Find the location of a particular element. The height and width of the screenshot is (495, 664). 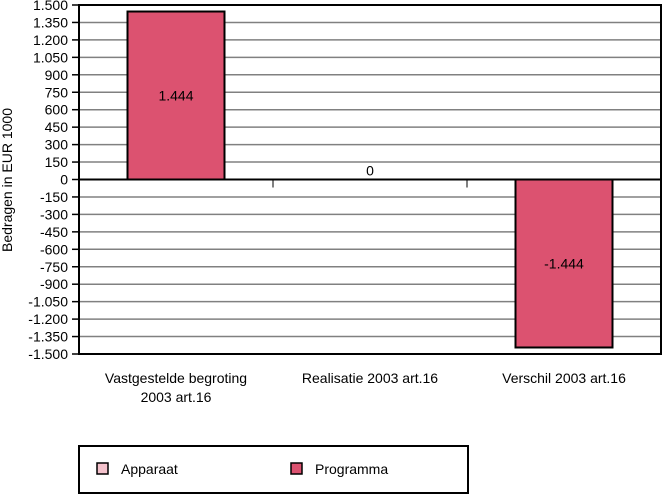

y-tick-label: 0 is located at coordinates (64, 180).